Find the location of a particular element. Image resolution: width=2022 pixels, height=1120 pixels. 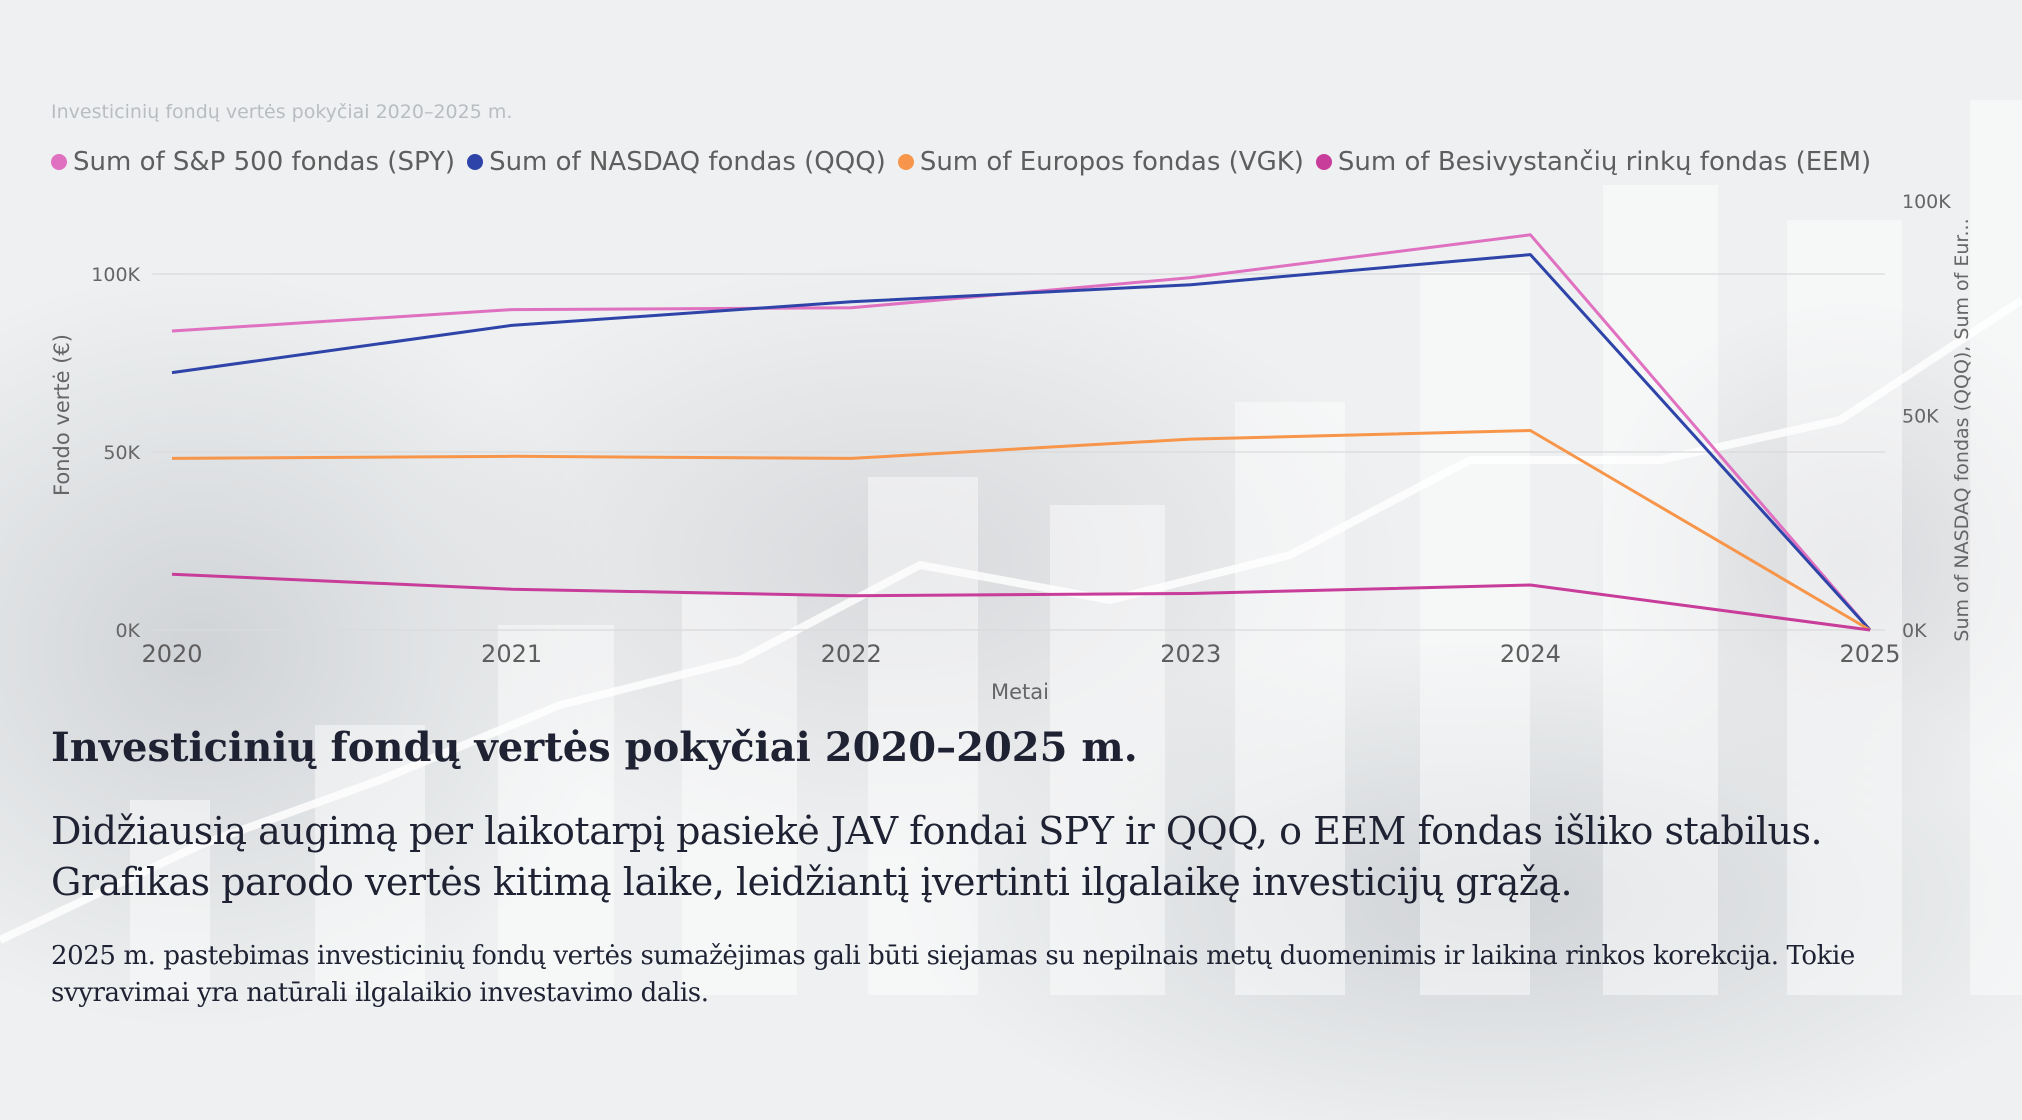

x-tick-label: 2024 is located at coordinates (1530, 654).